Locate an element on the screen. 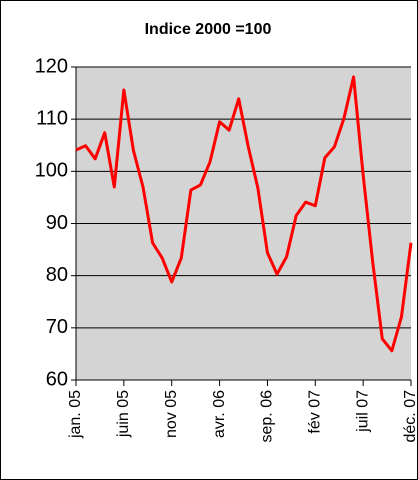 The height and width of the screenshot is (480, 418). x-tick-label: déc. 07 is located at coordinates (410, 416).